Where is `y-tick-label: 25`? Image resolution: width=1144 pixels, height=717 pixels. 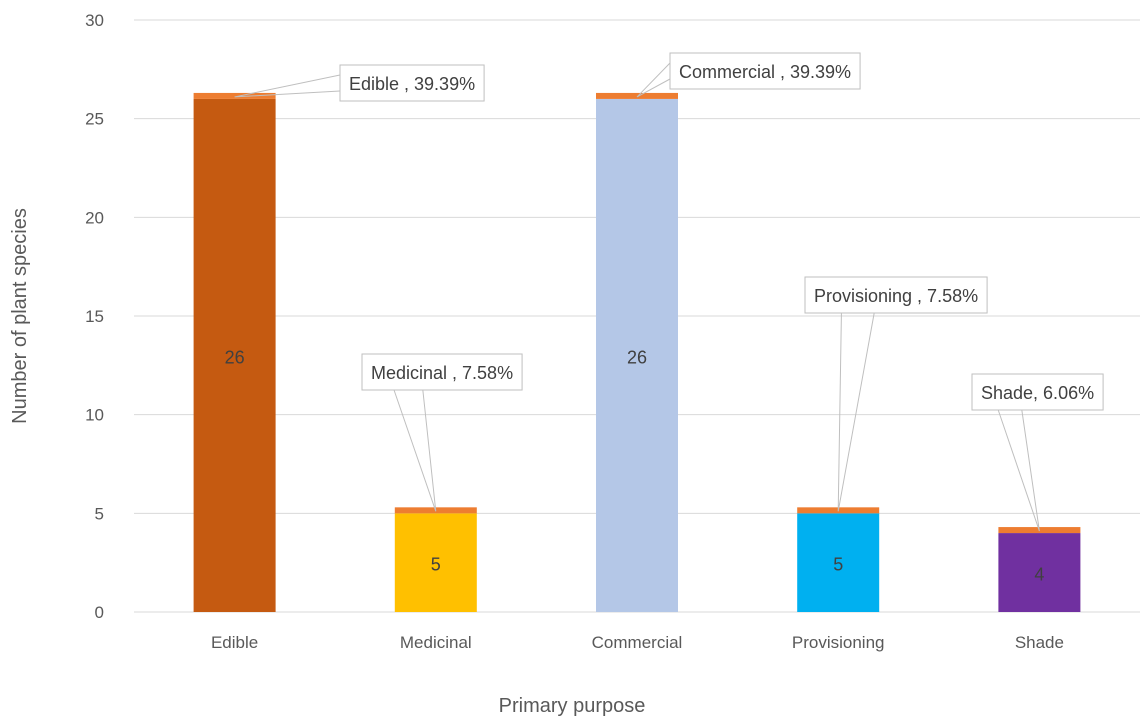
y-tick-label: 25 is located at coordinates (94, 119).